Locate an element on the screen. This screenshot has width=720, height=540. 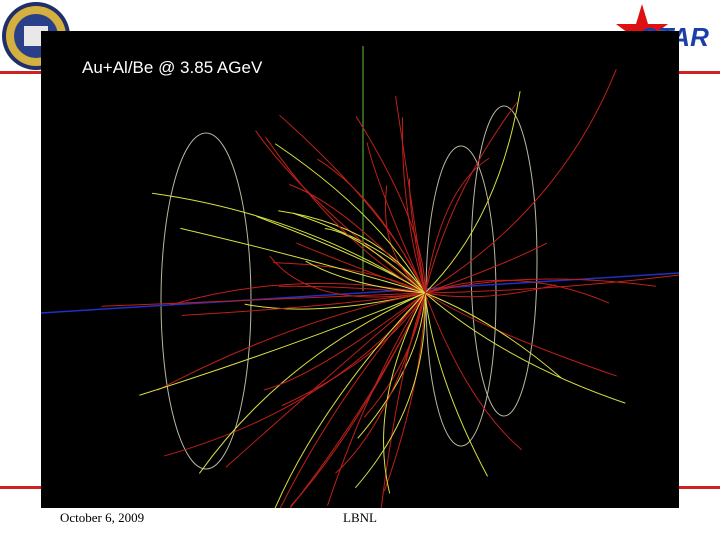
footer-center: LBNL is located at coordinates (360, 517).